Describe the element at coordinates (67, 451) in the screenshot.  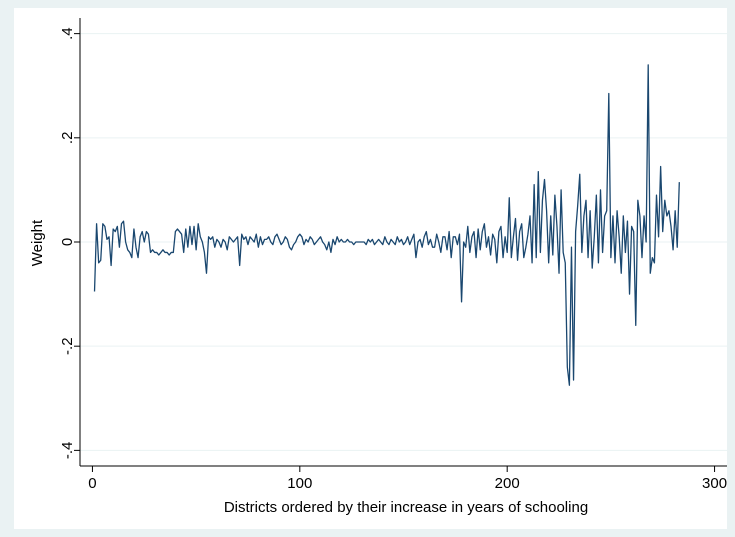
I see `y-tick-label: -.4` at that location.